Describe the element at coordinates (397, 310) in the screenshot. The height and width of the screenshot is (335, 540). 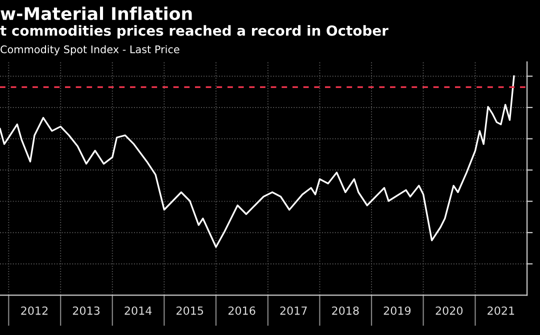
I see `x-tick-label: 2019` at that location.